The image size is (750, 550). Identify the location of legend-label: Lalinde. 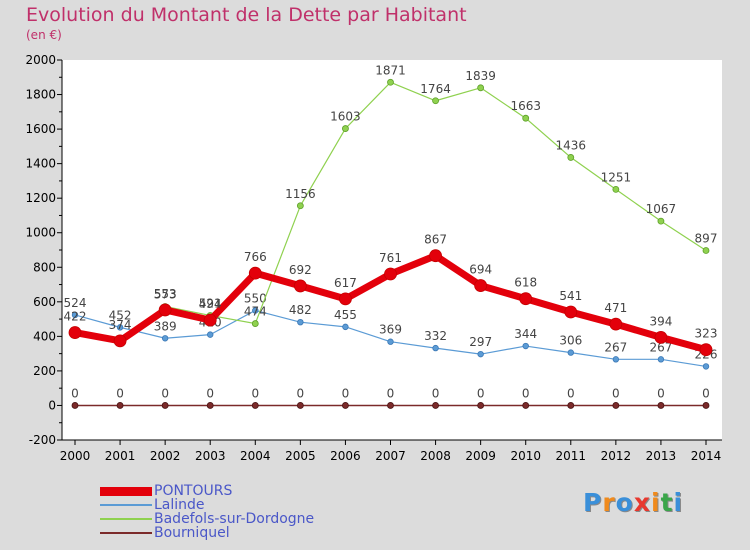
(179, 505).